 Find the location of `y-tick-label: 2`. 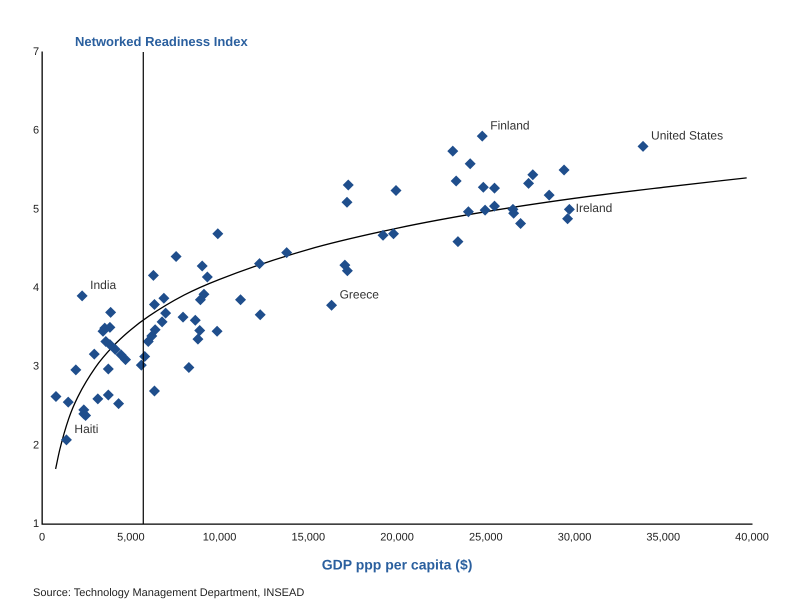

y-tick-label: 2 is located at coordinates (36, 445).